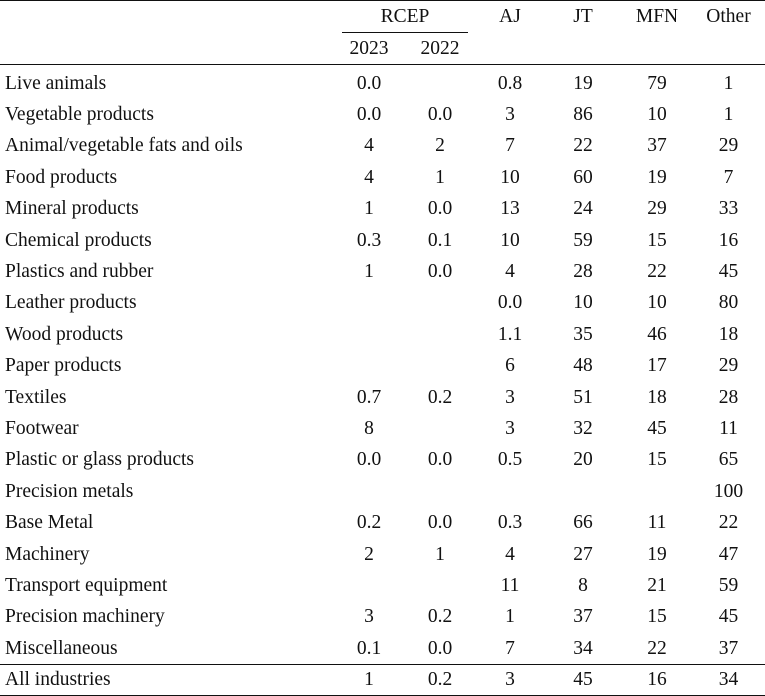  What do you see at coordinates (657, 428) in the screenshot?
I see `cell-mfn: 45` at bounding box center [657, 428].